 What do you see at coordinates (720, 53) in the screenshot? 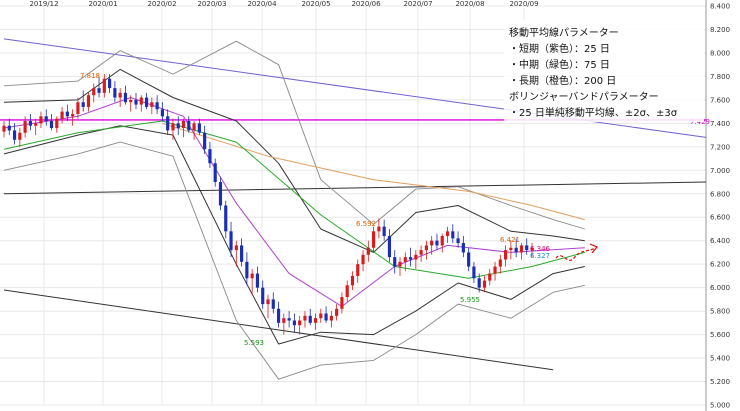
I see `y-tick-label: 8.000` at bounding box center [720, 53].